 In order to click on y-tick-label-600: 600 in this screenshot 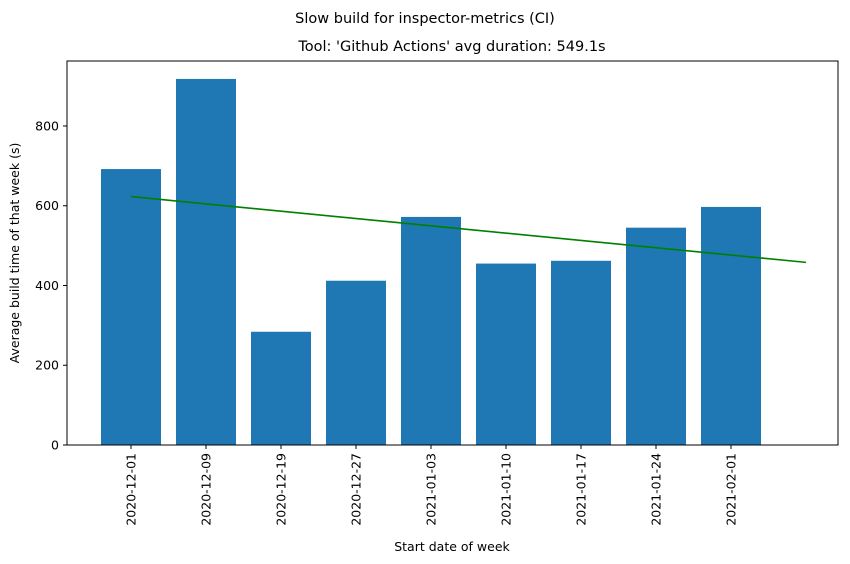, I will do `click(47, 205)`.